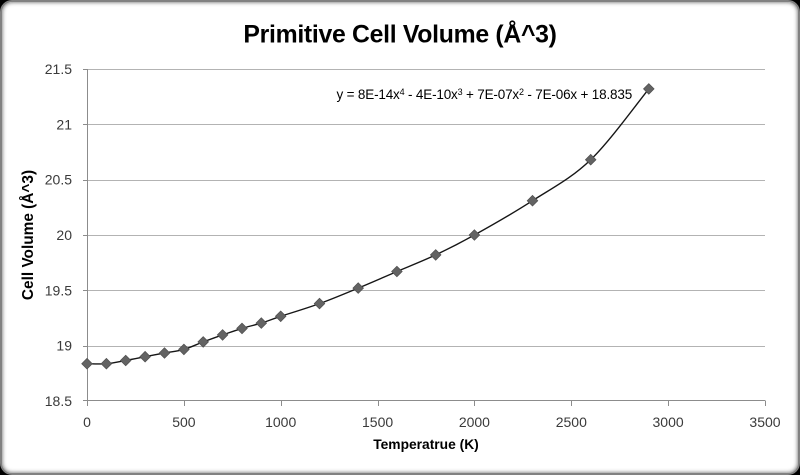 This screenshot has width=800, height=475. Describe the element at coordinates (280, 422) in the screenshot. I see `svg-text: 1000` at that location.